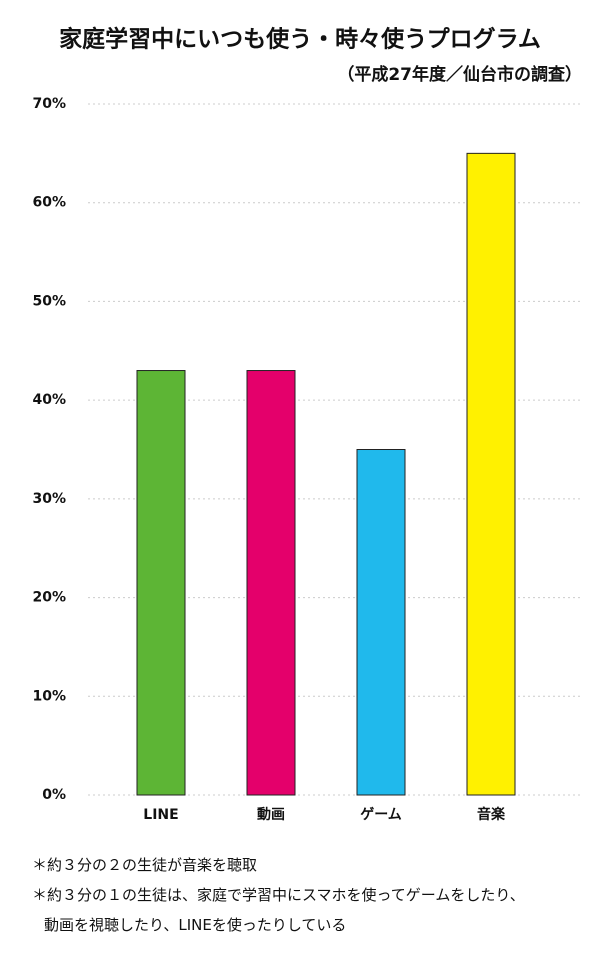  I want to click on y-tick-label: 60%, so click(49, 203).